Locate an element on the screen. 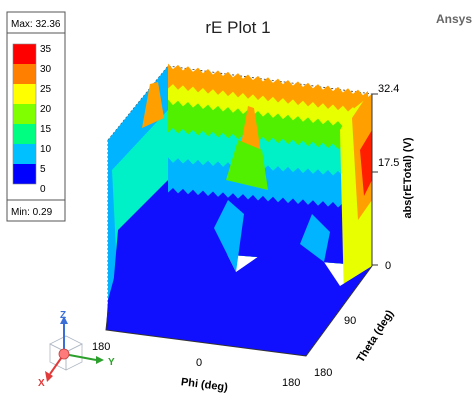 This screenshot has height=419, width=475. theta-tick-end: 180 is located at coordinates (323, 373).